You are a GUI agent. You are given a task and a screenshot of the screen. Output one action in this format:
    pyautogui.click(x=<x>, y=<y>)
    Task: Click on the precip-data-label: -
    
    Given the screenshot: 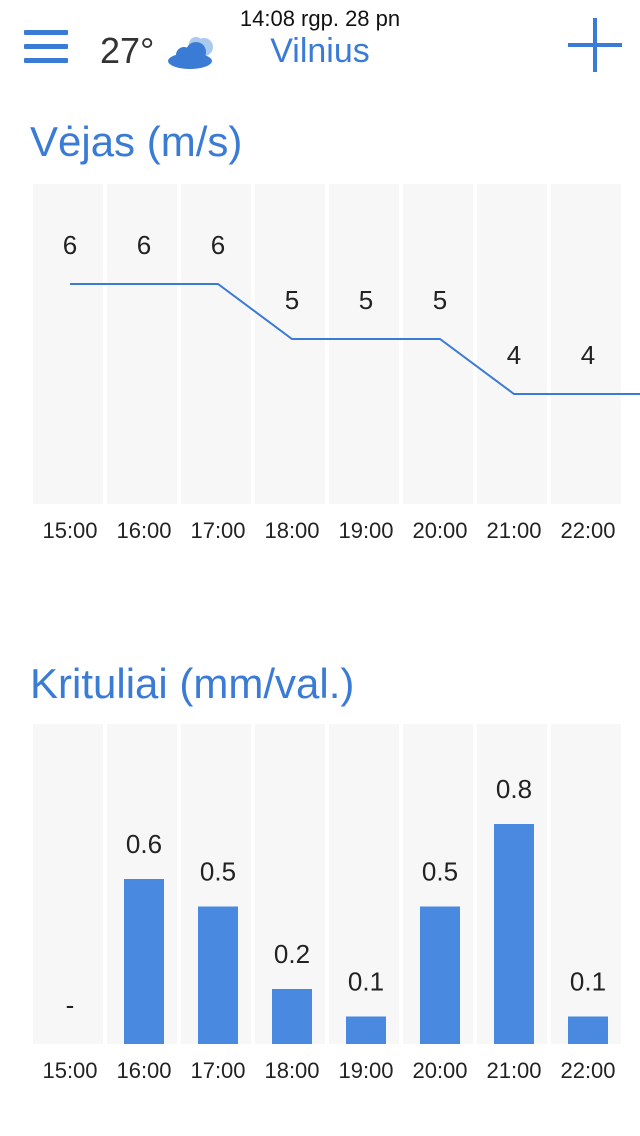 What is the action you would take?
    pyautogui.click(x=70, y=1005)
    